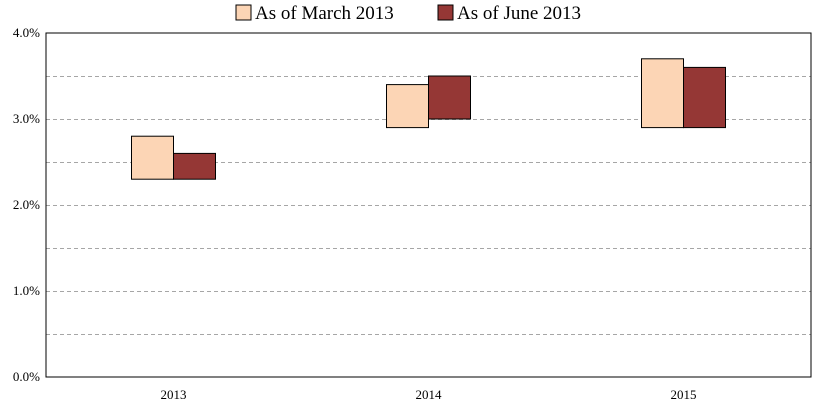 Image resolution: width=824 pixels, height=407 pixels. I want to click on legend-swatch-june, so click(445, 12).